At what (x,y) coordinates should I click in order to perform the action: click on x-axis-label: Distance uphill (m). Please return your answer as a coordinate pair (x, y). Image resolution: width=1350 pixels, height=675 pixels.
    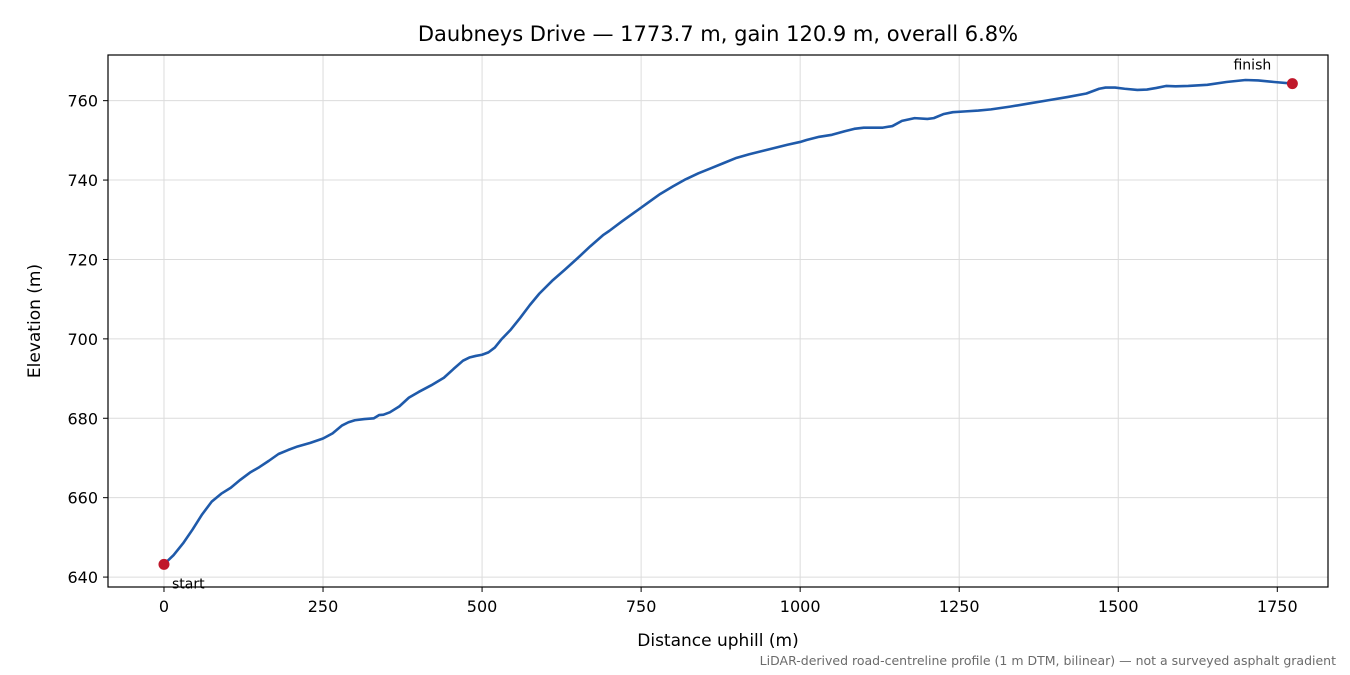
    Looking at the image, I should click on (717, 641).